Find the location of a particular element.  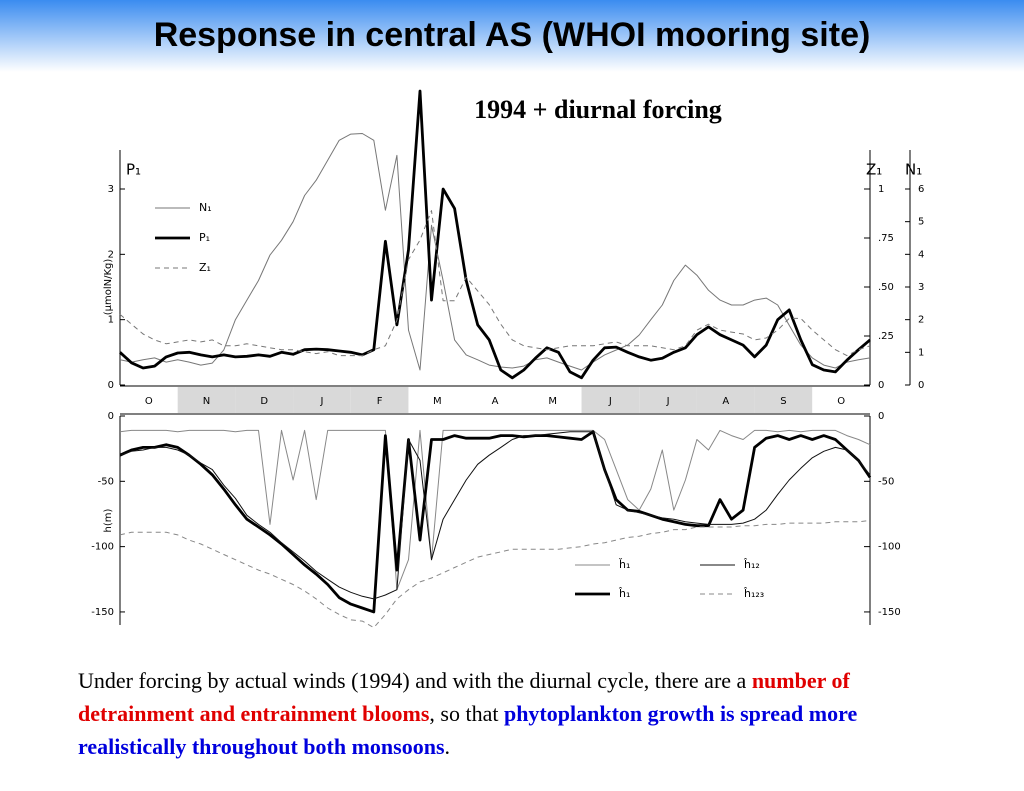

legend-label: N₁ is located at coordinates (205, 207).